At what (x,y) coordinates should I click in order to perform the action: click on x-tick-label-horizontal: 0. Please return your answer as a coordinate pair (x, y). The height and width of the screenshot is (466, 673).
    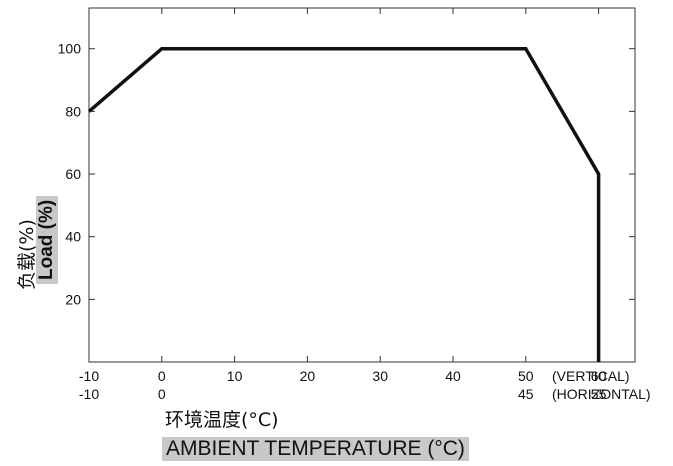
    Looking at the image, I should click on (162, 394).